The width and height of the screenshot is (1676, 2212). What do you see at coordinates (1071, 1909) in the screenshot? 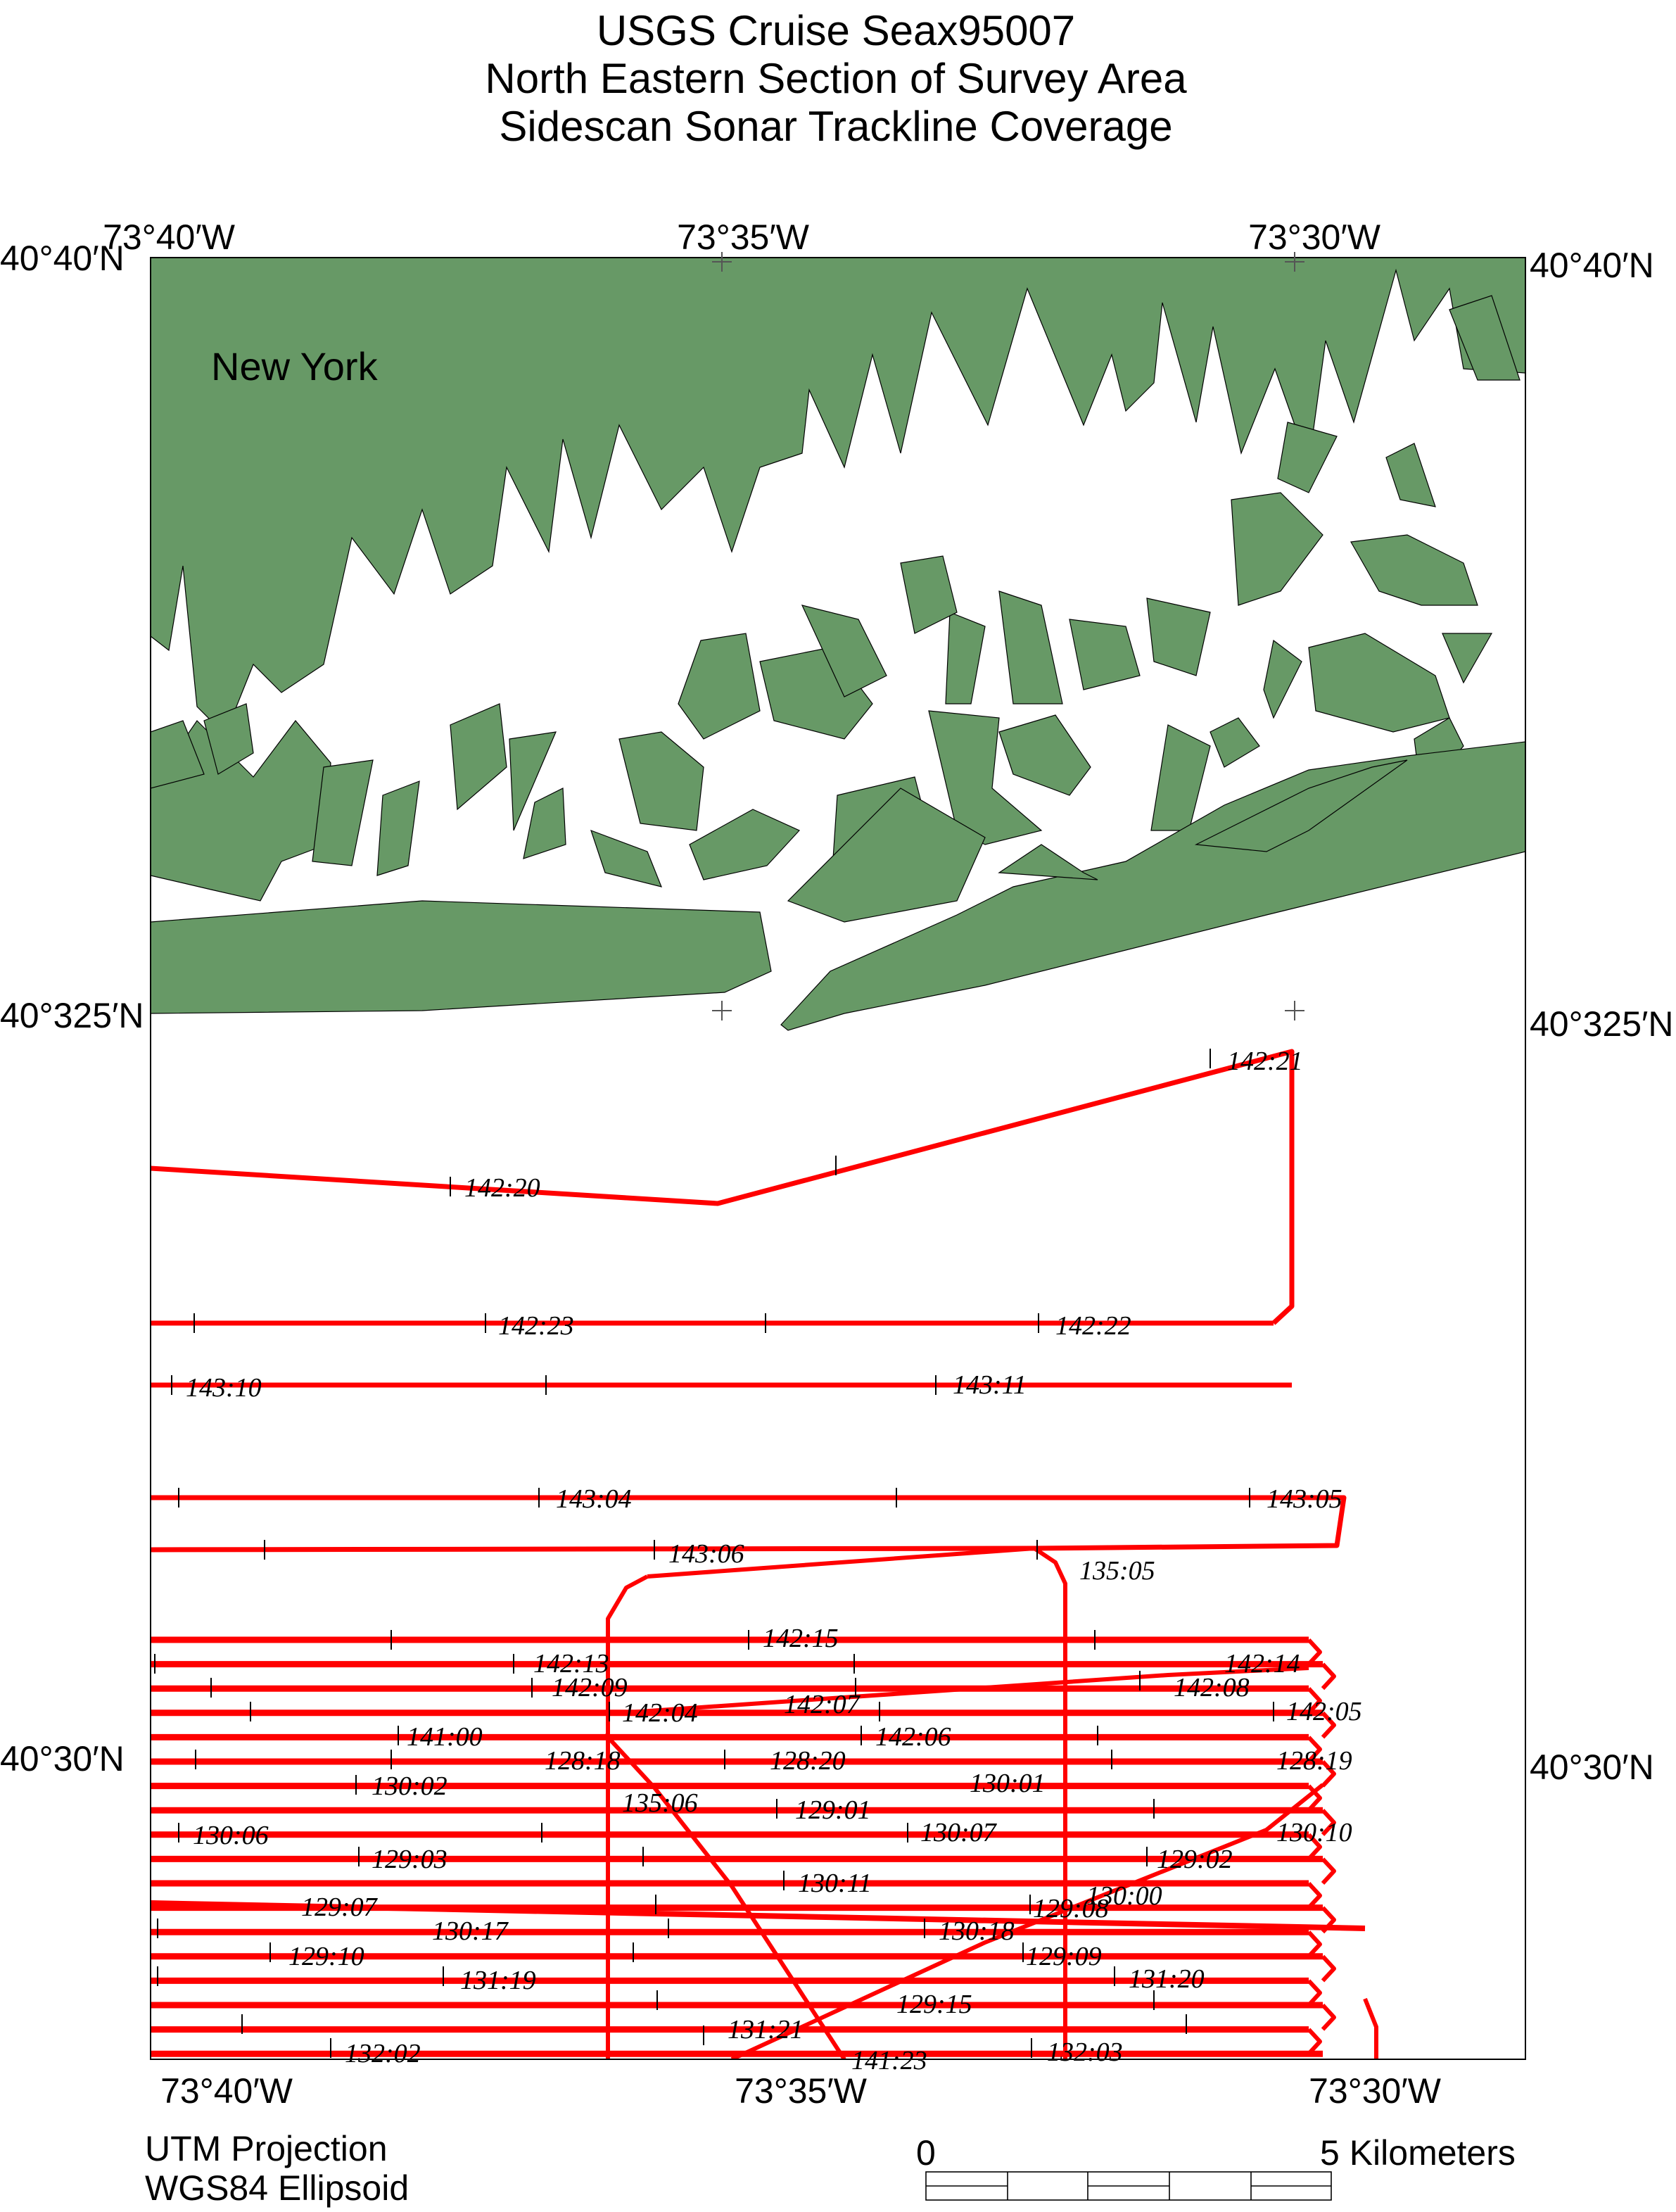
I see `trackline-time-label: 129:08` at bounding box center [1071, 1909].